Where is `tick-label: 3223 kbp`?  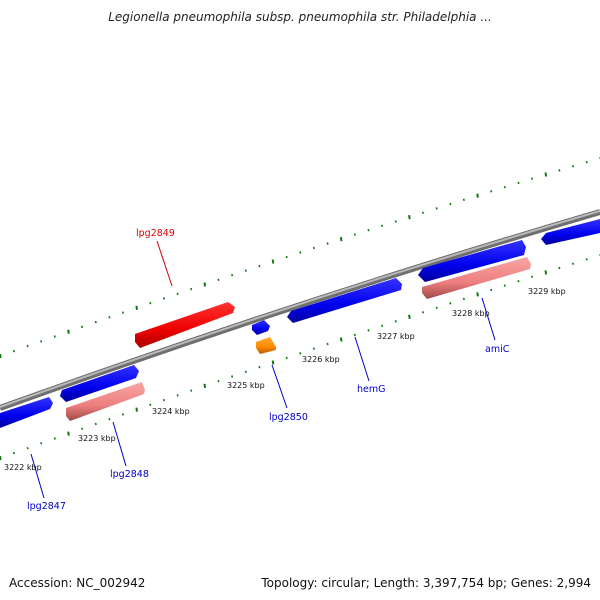
tick-label: 3223 kbp is located at coordinates (97, 438).